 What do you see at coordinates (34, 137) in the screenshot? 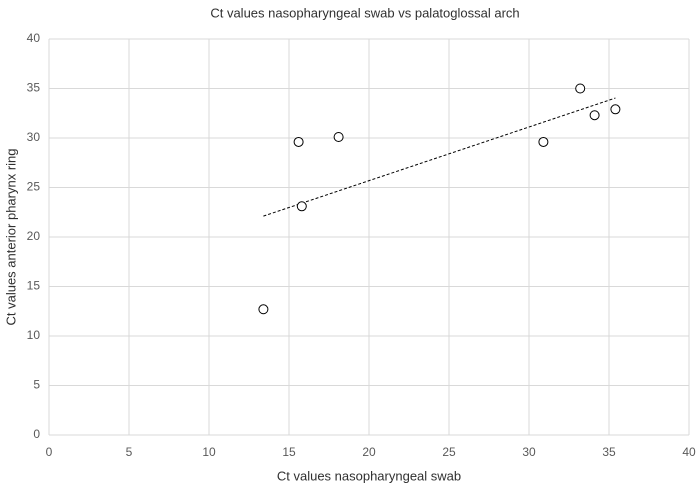
I see `y-tick-label: 30` at bounding box center [34, 137].